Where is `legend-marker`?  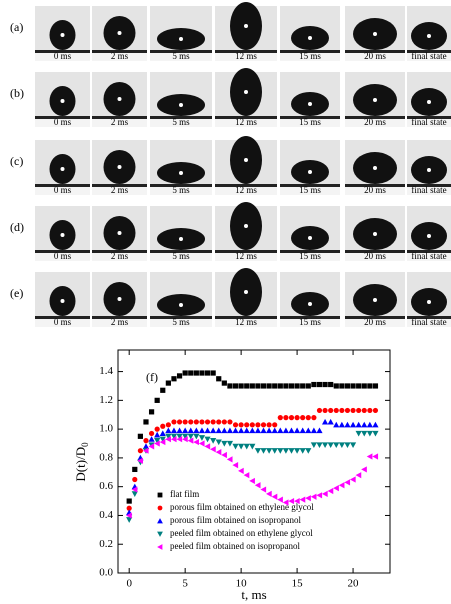
legend-marker is located at coordinates (160, 534).